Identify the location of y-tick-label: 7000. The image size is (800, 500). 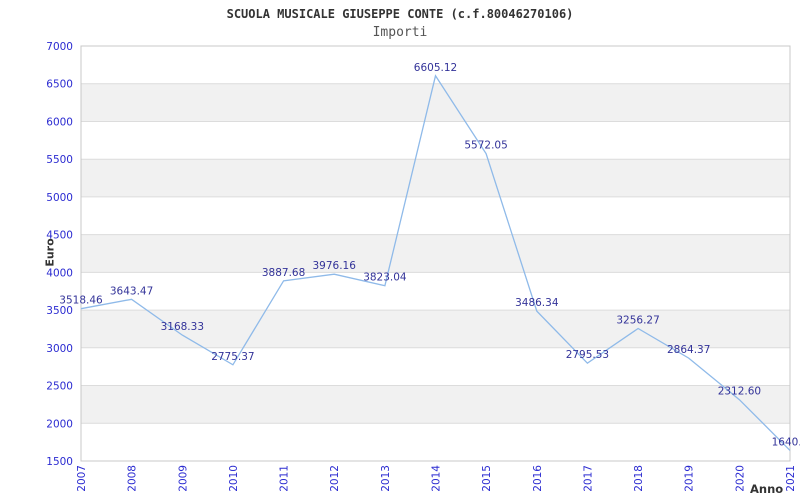
(59, 47).